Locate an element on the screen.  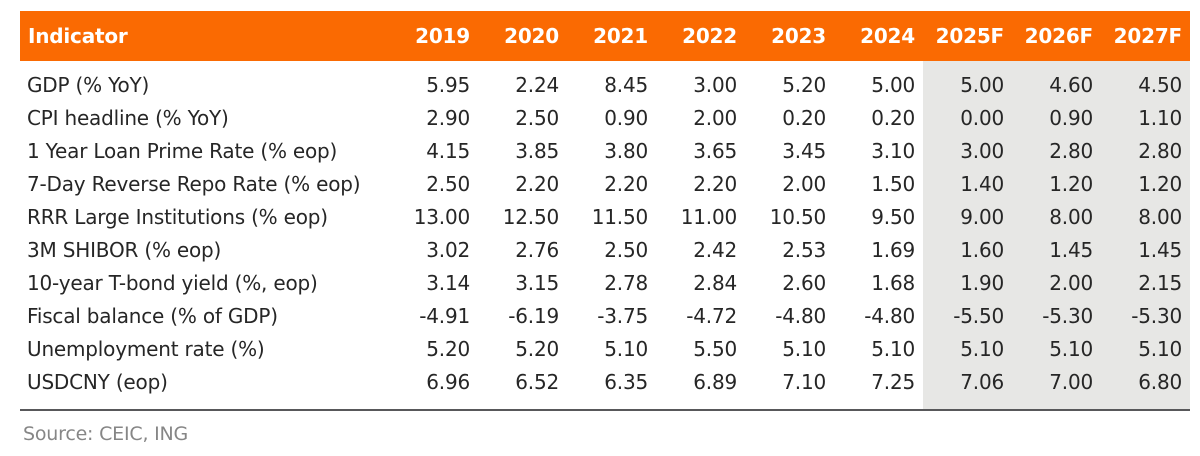
row-indicator-label: USDCNY (eop) is located at coordinates (97, 382).